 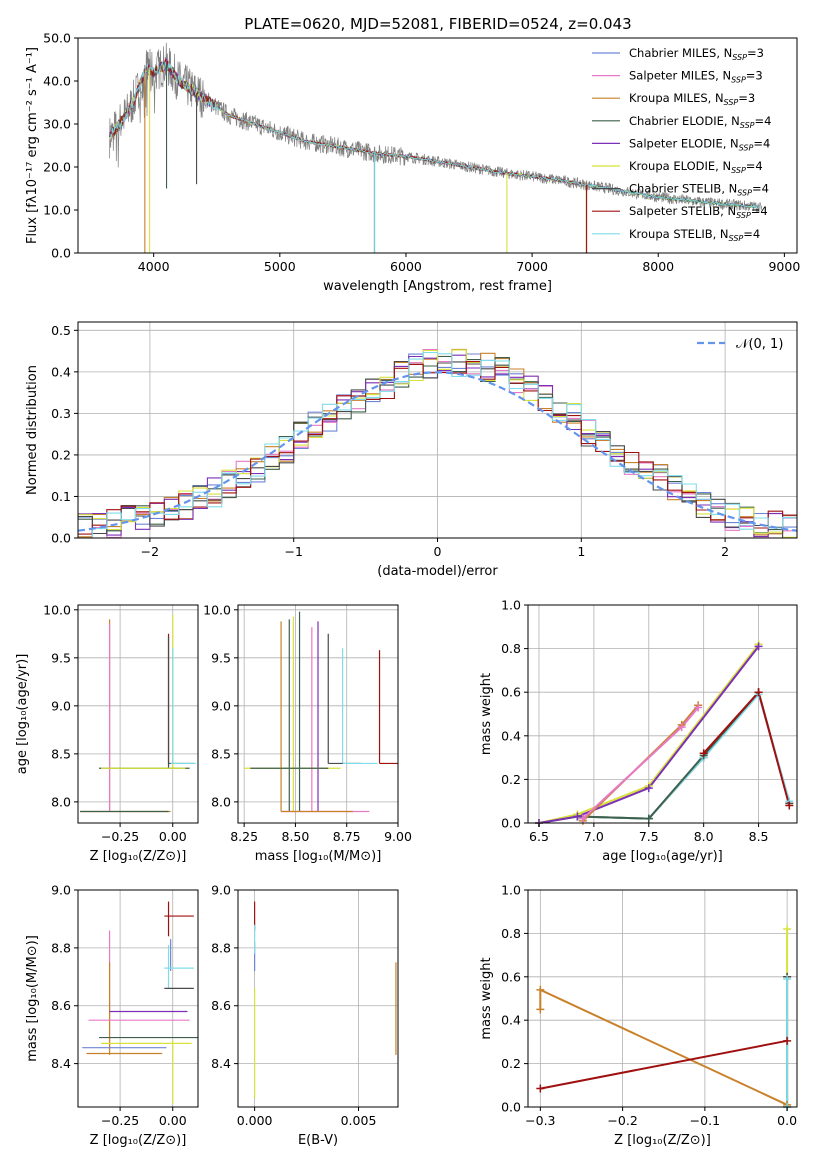 I want to click on x-tick-label: 7.5, so click(x=649, y=836).